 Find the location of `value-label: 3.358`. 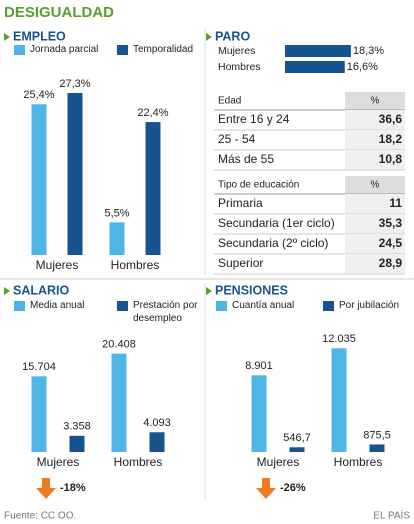

value-label: 3.358 is located at coordinates (77, 427).